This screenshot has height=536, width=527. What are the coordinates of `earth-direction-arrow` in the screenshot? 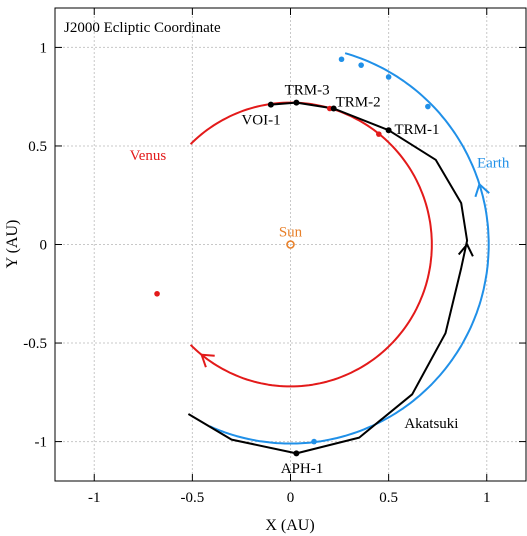 It's located at (482, 190).